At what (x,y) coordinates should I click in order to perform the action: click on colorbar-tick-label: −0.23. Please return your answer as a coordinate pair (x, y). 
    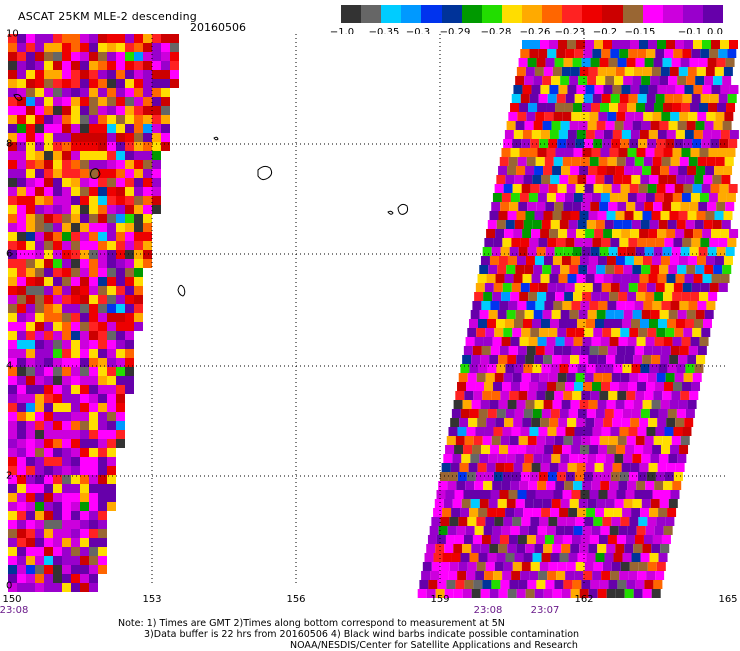
    Looking at the image, I should click on (570, 32).